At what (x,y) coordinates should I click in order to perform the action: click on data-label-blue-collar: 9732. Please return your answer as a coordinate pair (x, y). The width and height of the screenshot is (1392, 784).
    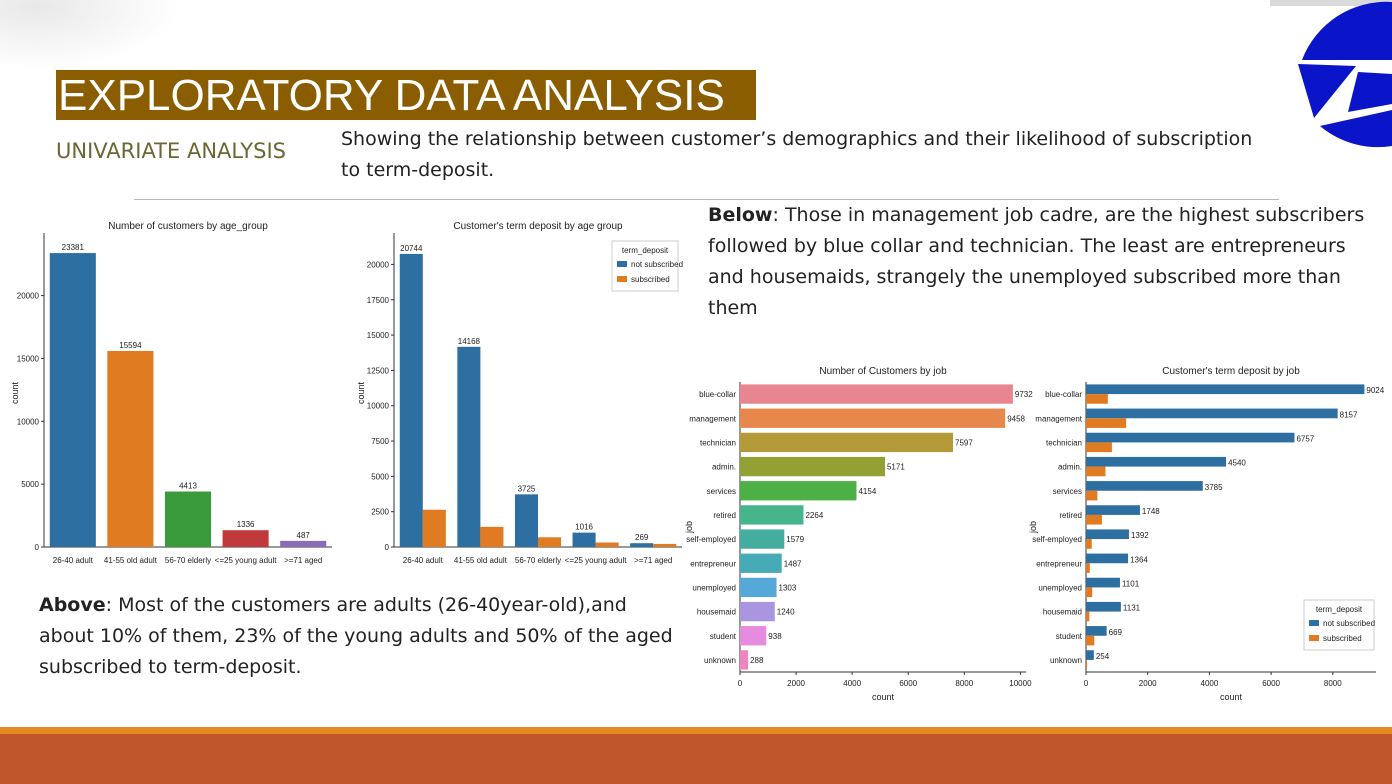
    Looking at the image, I should click on (1024, 394).